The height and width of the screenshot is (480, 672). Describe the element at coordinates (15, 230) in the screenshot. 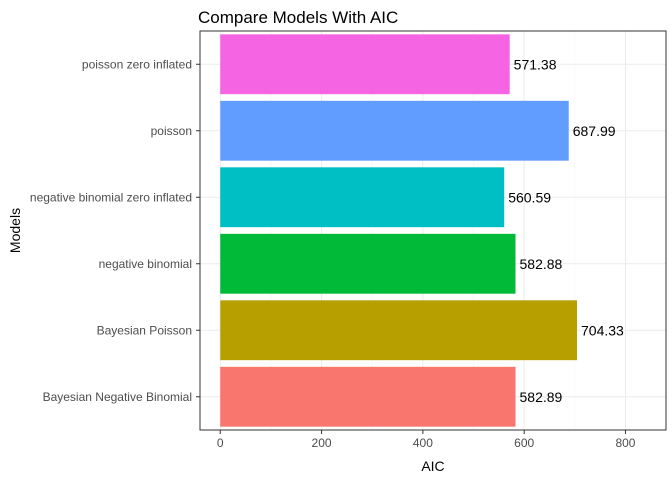

I see `y-axis-title: Models` at that location.